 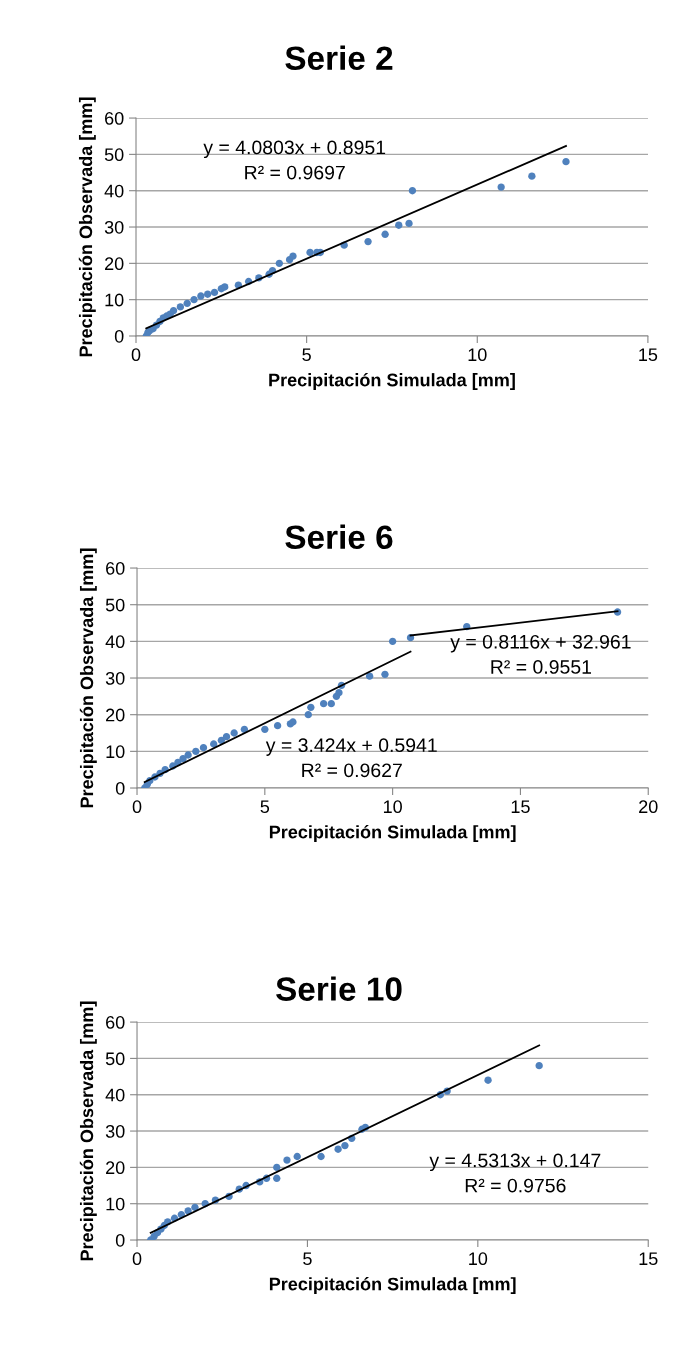 I want to click on chart-title: Serie 2, so click(x=339, y=58).